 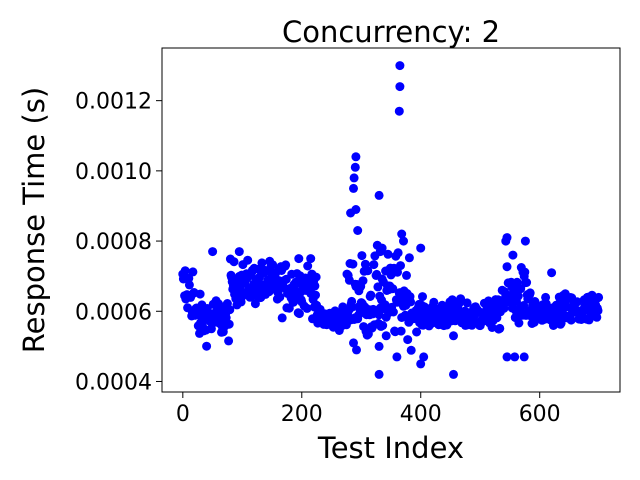 What do you see at coordinates (540, 414) in the screenshot?
I see `x-tick-label: 600` at bounding box center [540, 414].